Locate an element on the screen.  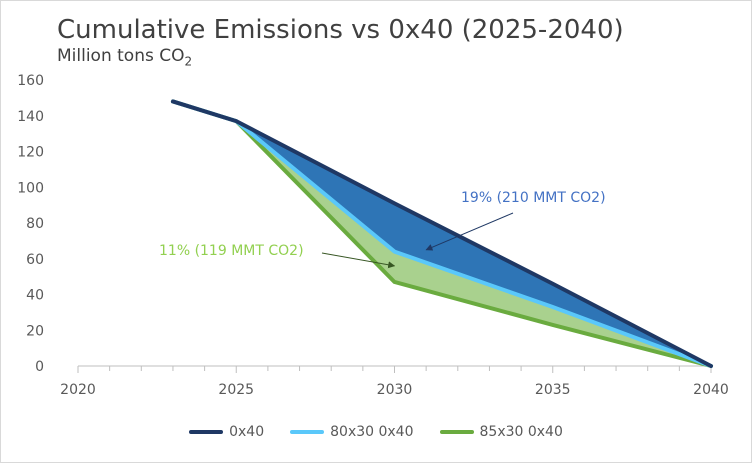
y-tick-label: 140 is located at coordinates (30, 117).